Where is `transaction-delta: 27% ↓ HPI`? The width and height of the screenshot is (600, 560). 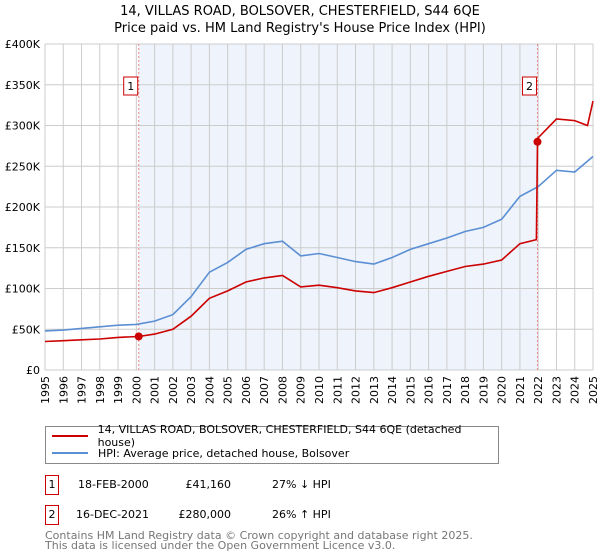 transaction-delta: 27% ↓ HPI is located at coordinates (301, 484).